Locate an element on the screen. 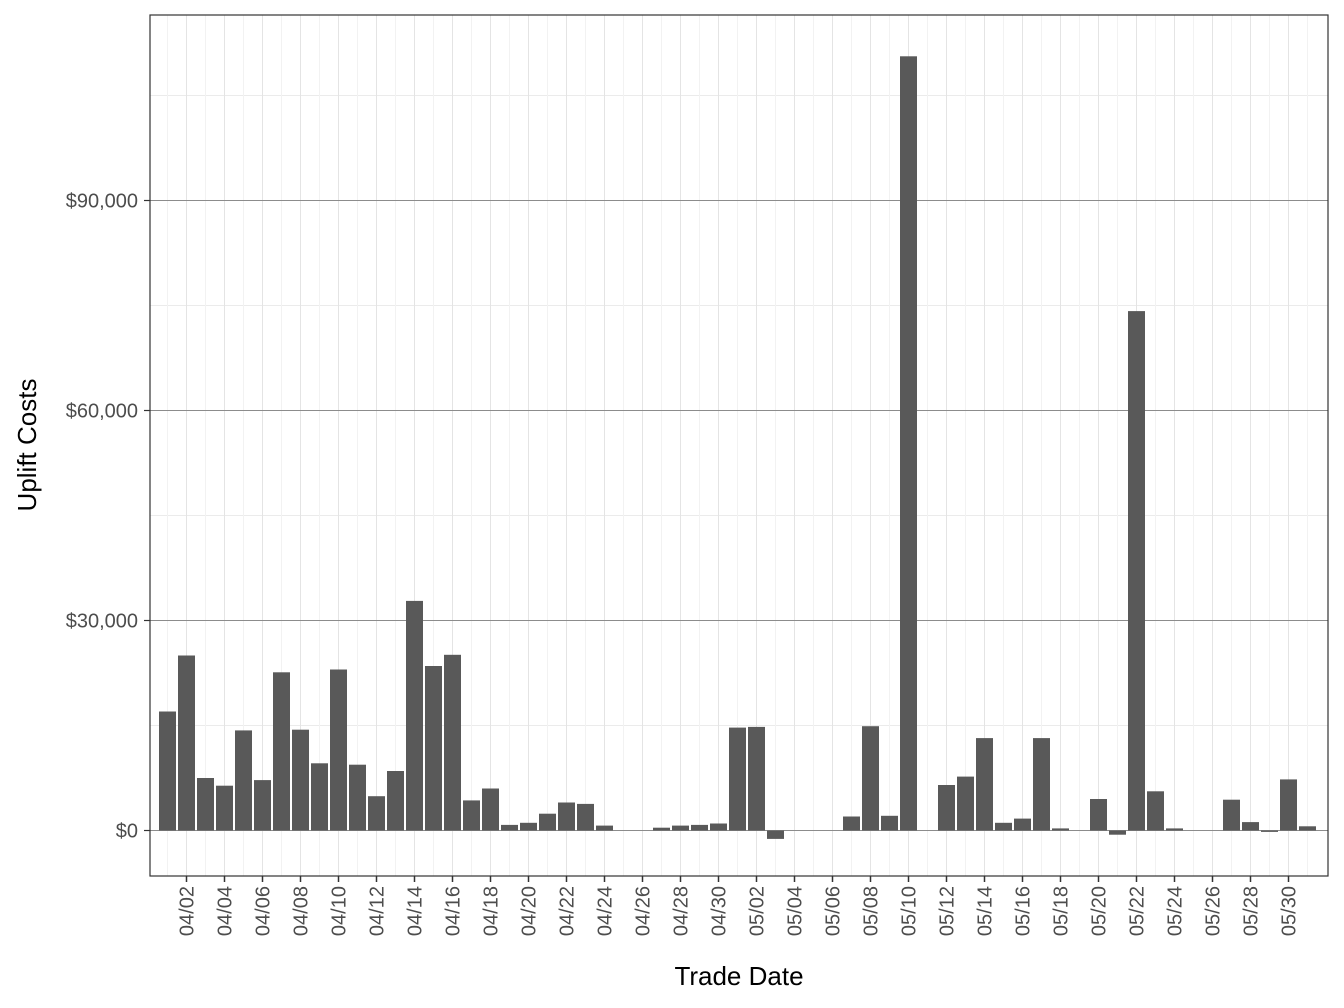 The width and height of the screenshot is (1344, 1008). x-tick-label: 05/28 is located at coordinates (1252, 911).